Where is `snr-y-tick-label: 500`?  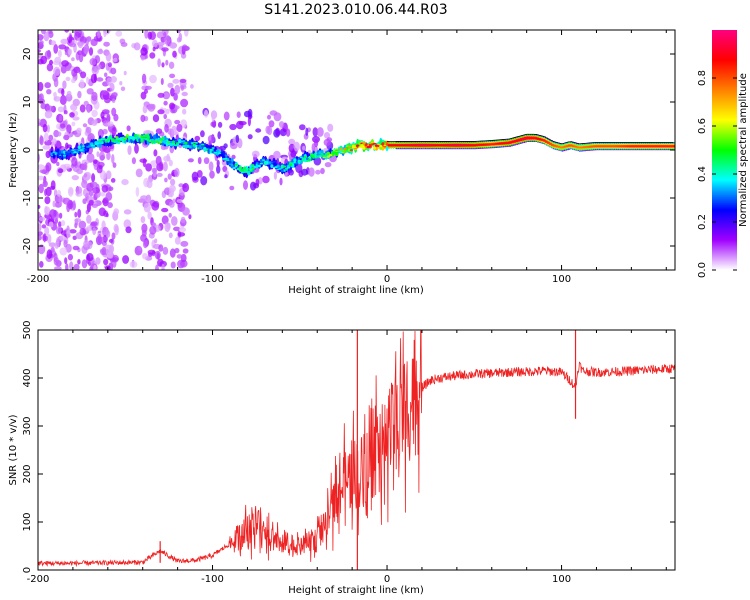
snr-y-tick-label: 500 is located at coordinates (27, 329).